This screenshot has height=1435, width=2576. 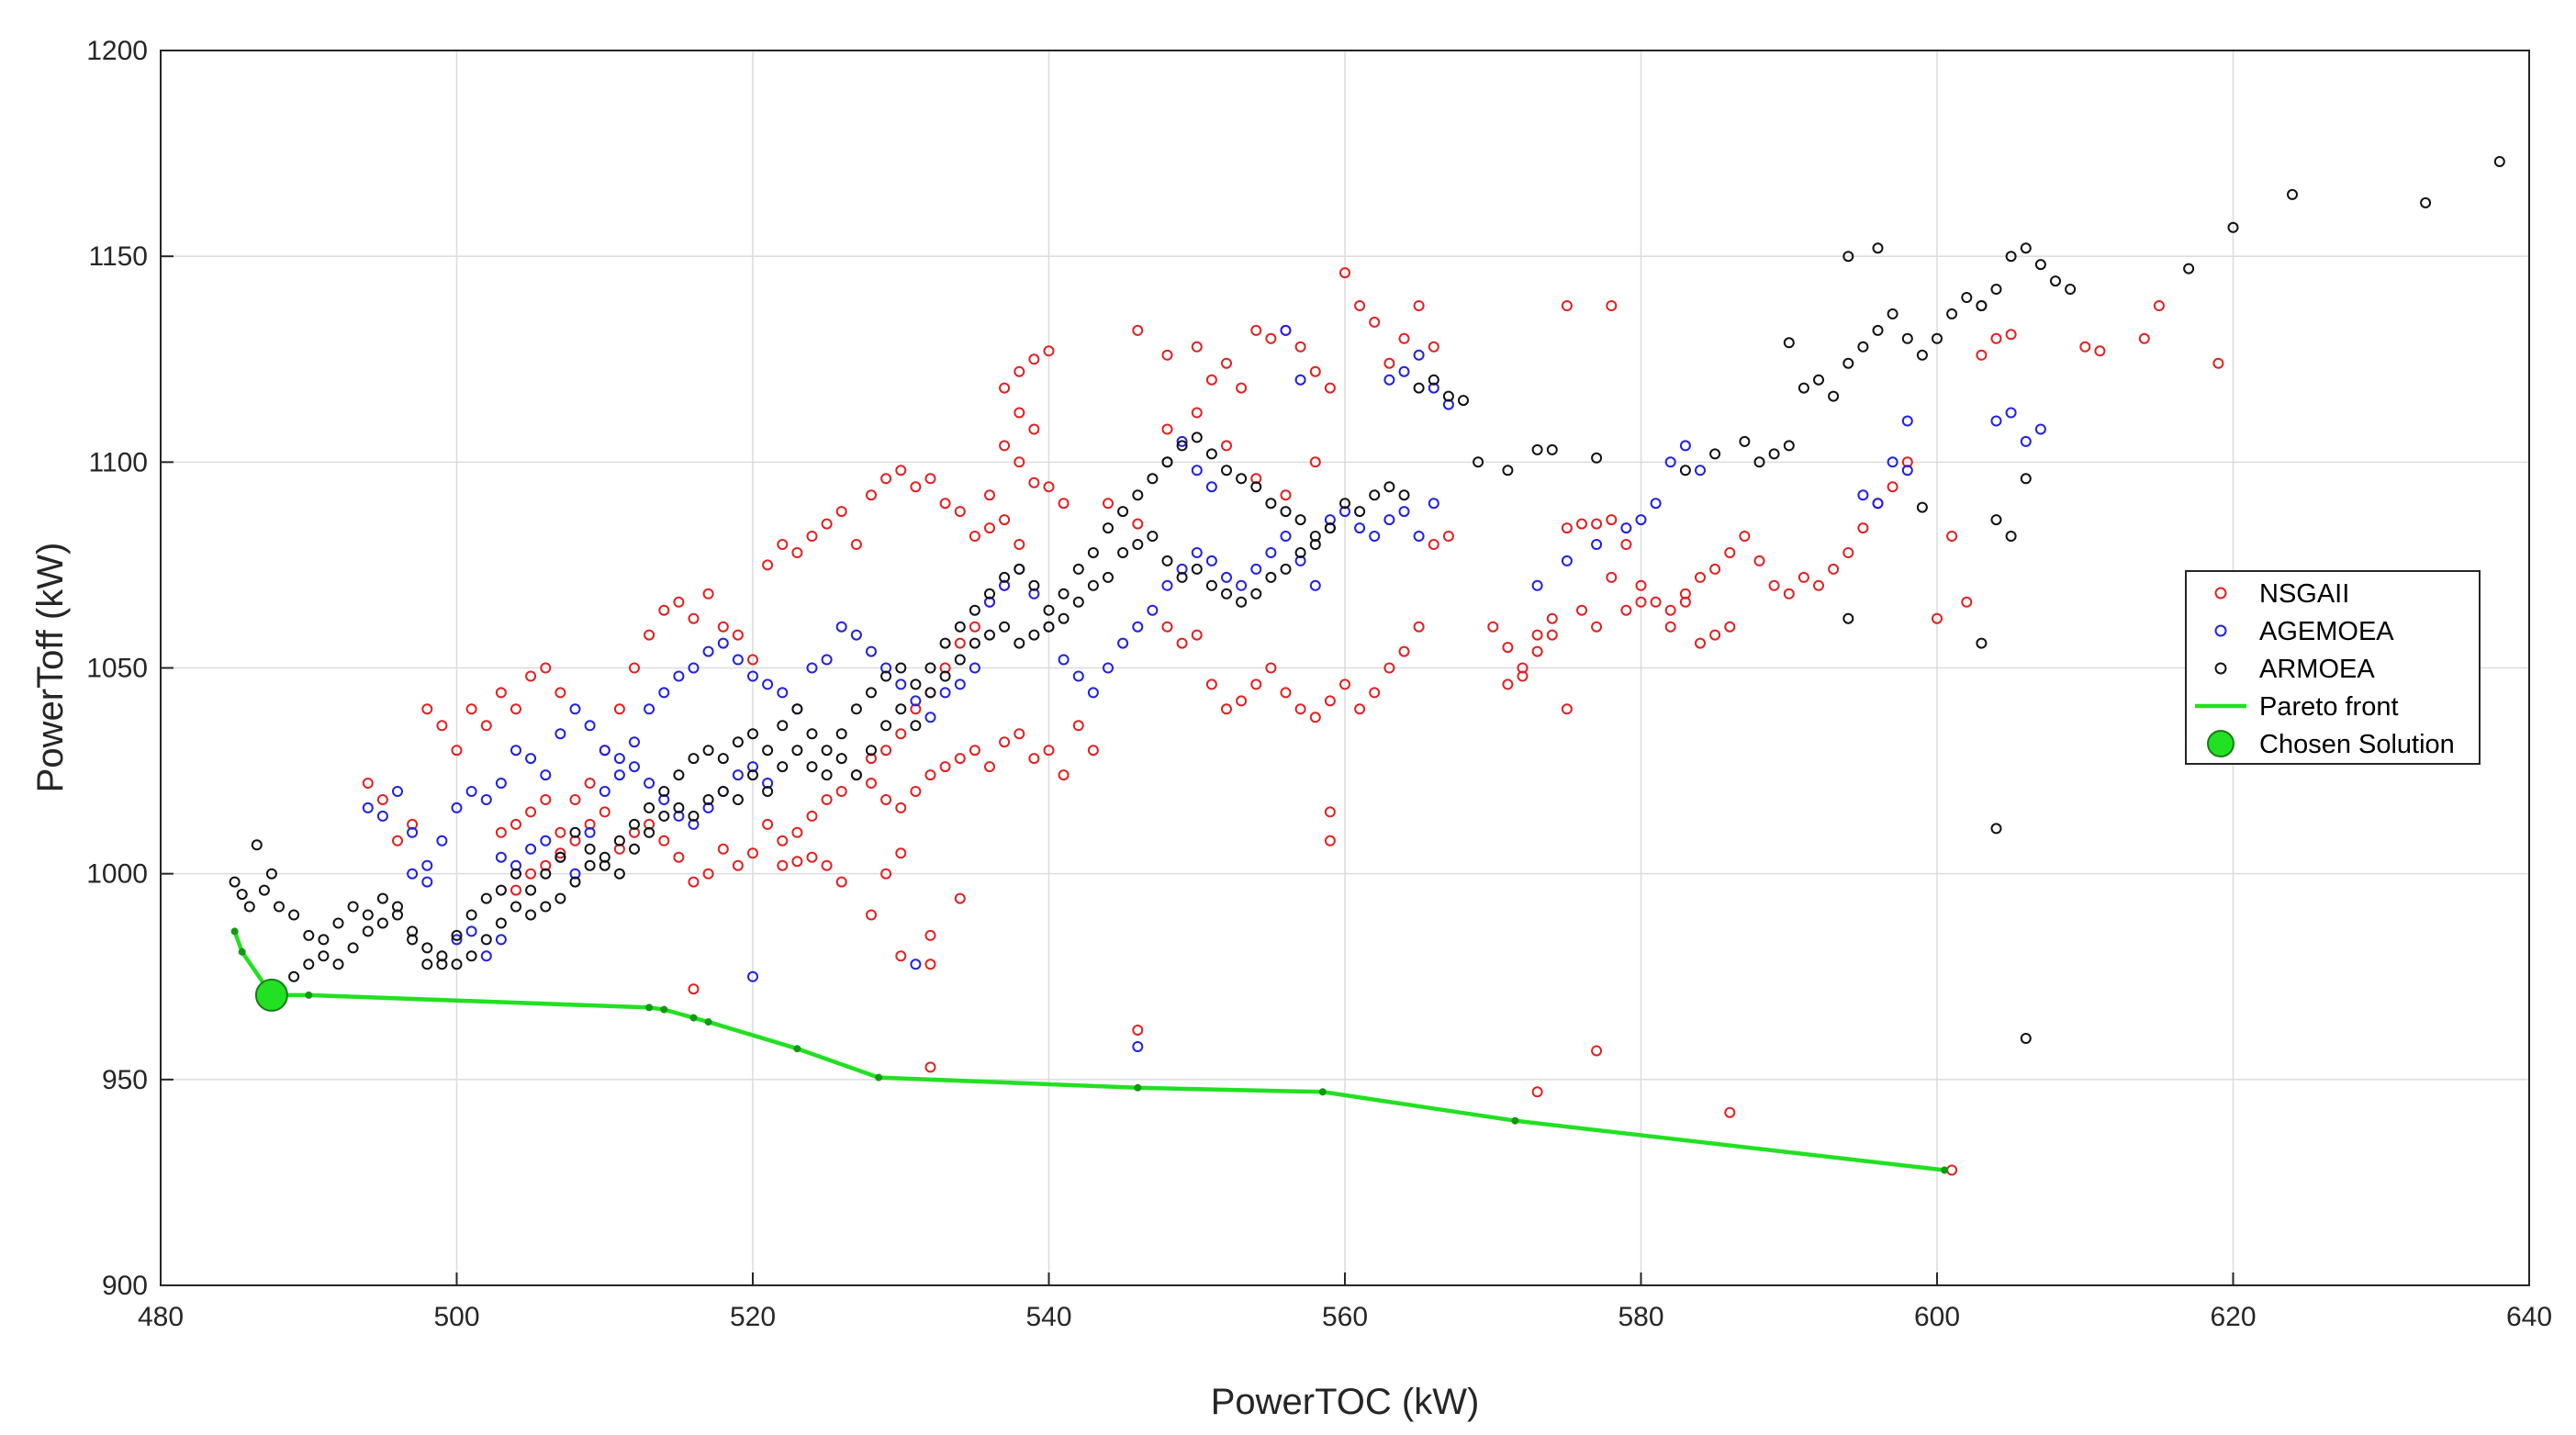 What do you see at coordinates (2281, 594) in the screenshot?
I see `legend-item-nsgaii: NSGAII` at bounding box center [2281, 594].